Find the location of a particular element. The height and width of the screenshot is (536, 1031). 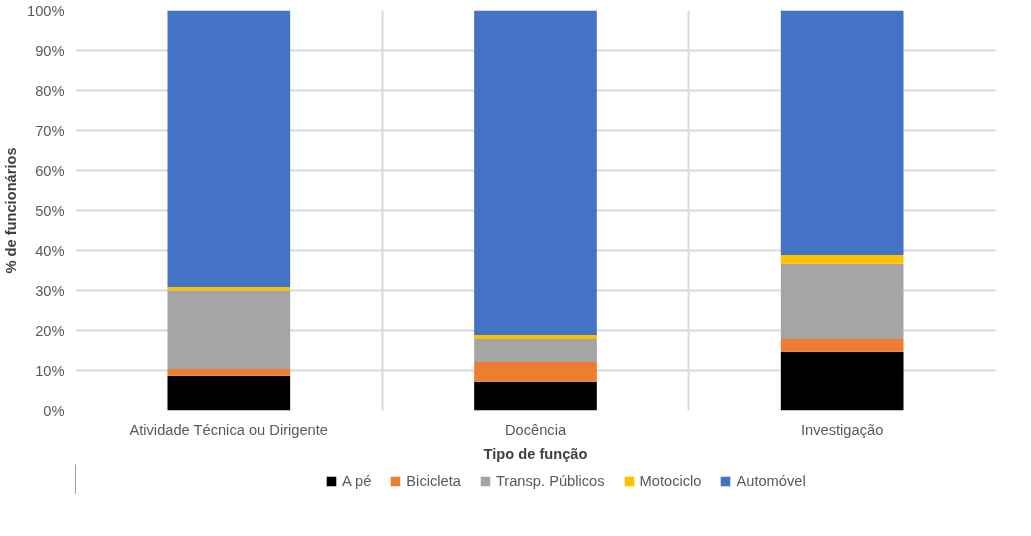

legend-label: Transp. Públicos is located at coordinates (550, 481).